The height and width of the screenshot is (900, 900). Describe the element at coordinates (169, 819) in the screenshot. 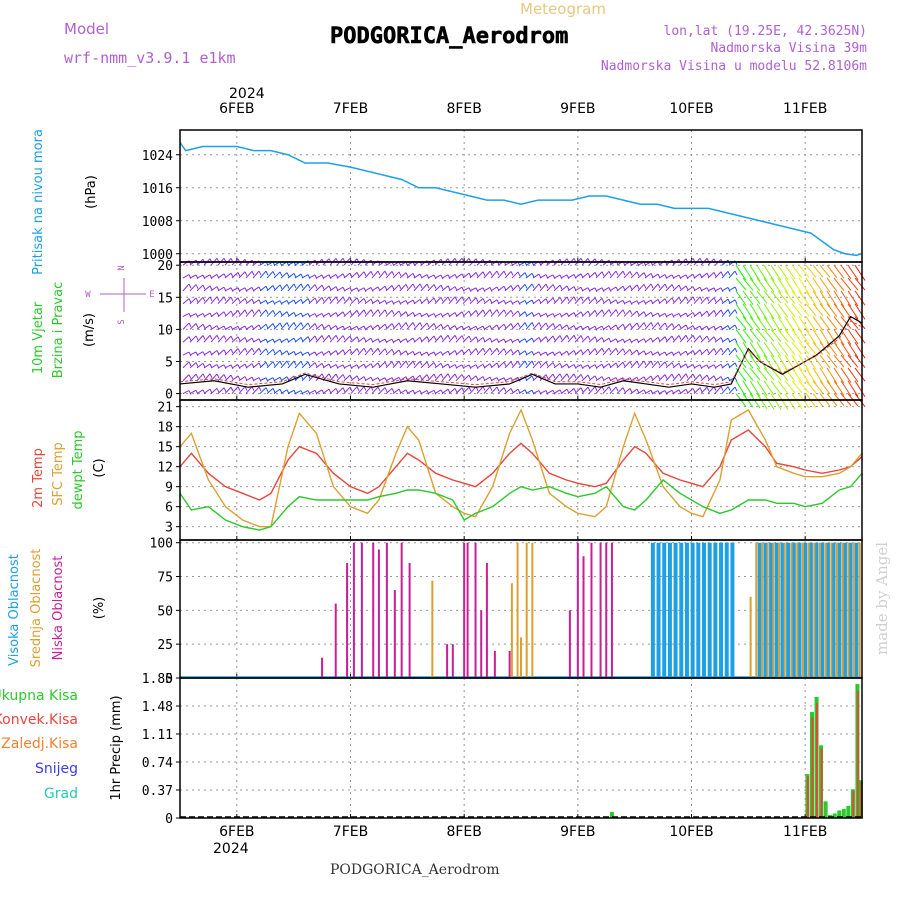

I see `y-tick-label: 0` at that location.